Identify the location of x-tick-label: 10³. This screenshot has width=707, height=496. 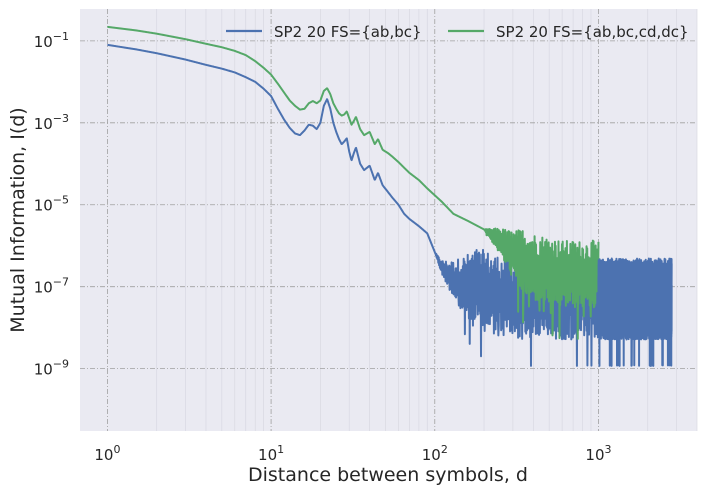
(598, 453).